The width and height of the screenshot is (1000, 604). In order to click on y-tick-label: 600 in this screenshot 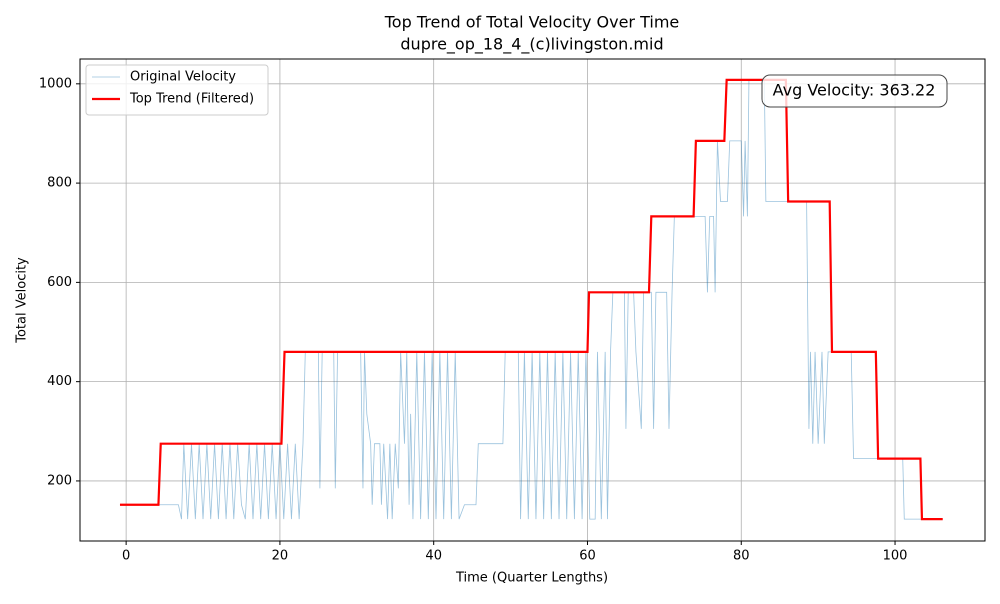, I will do `click(59, 282)`.